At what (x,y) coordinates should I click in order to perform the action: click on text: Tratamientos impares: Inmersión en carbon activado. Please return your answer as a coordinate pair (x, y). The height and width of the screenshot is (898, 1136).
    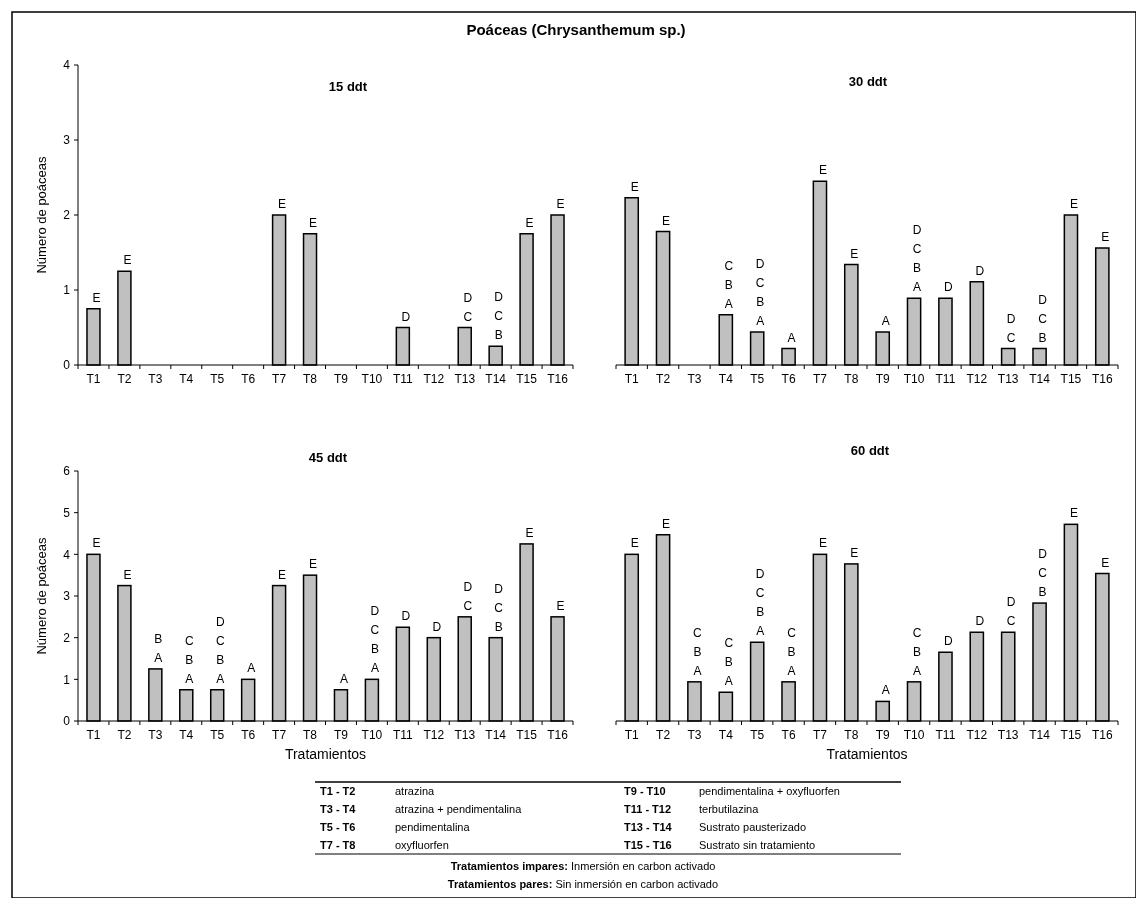
    Looking at the image, I should click on (583, 866).